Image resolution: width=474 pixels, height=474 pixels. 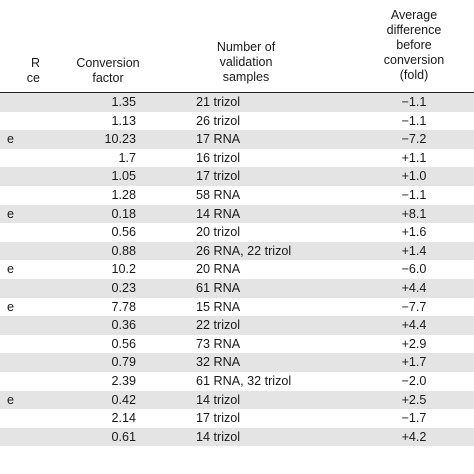 I want to click on table-row: 0.56 20 trizol +1.6, so click(x=237, y=232).